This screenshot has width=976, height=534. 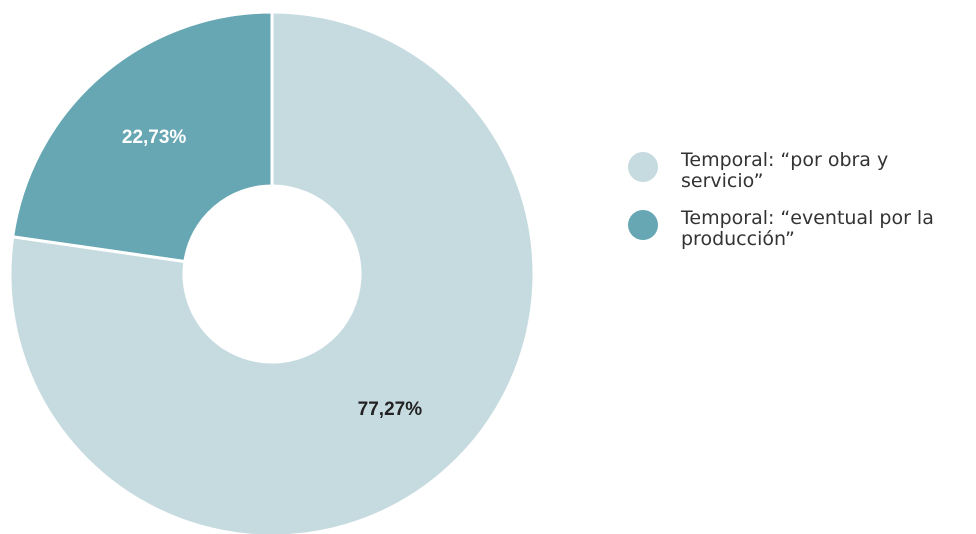 What do you see at coordinates (154, 137) in the screenshot?
I see `slice-value-label-1: 22,73%` at bounding box center [154, 137].